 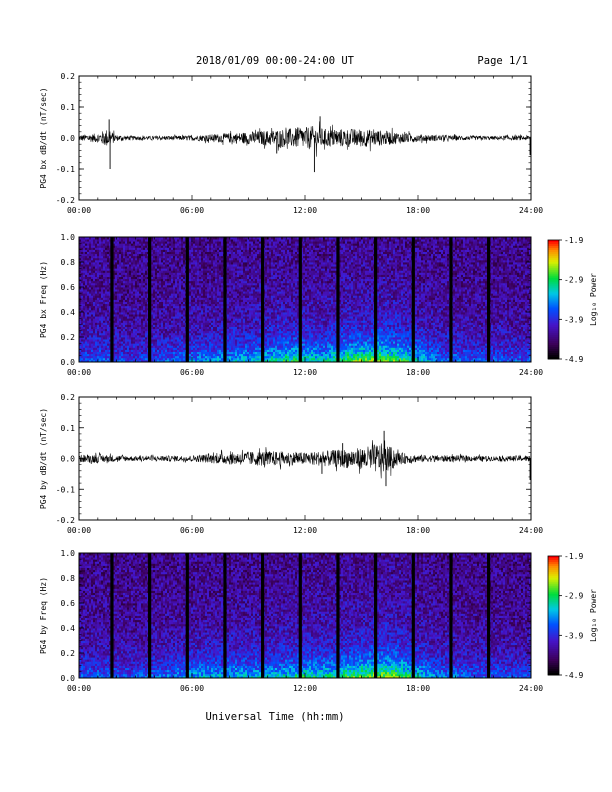 What do you see at coordinates (43, 458) in the screenshot?
I see `y-axis-label: PG4 by dB/dt (nT/sec)` at bounding box center [43, 458].